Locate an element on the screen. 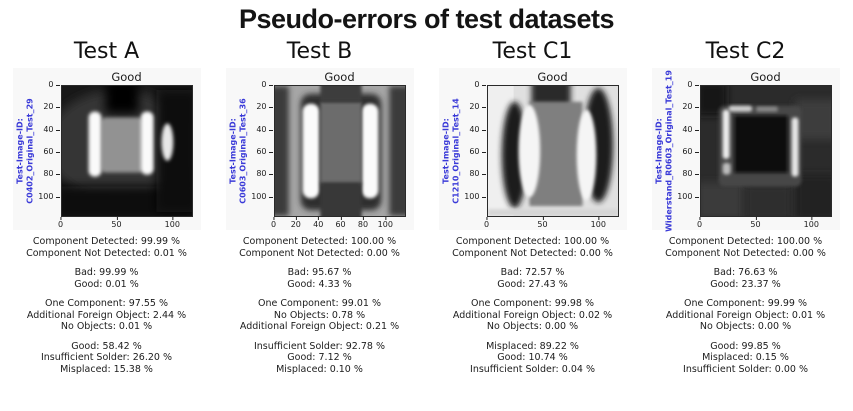 The image size is (853, 411). stat-line: Good: 58.42 % is located at coordinates (106, 346).